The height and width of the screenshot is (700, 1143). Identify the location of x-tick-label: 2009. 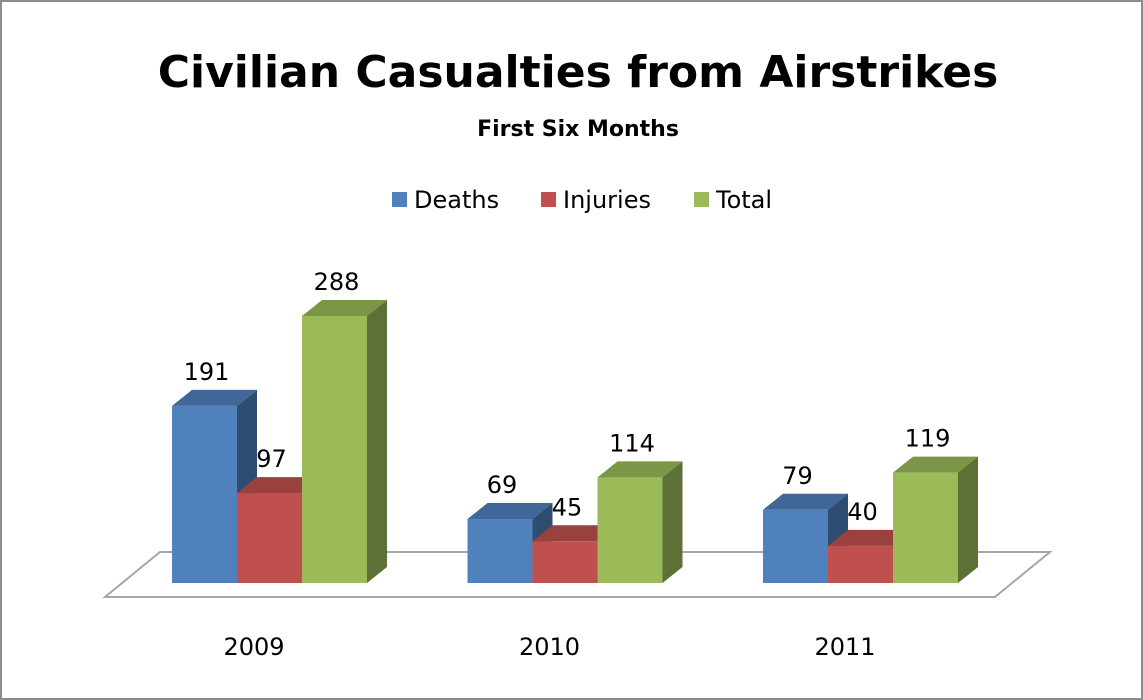
(253, 647).